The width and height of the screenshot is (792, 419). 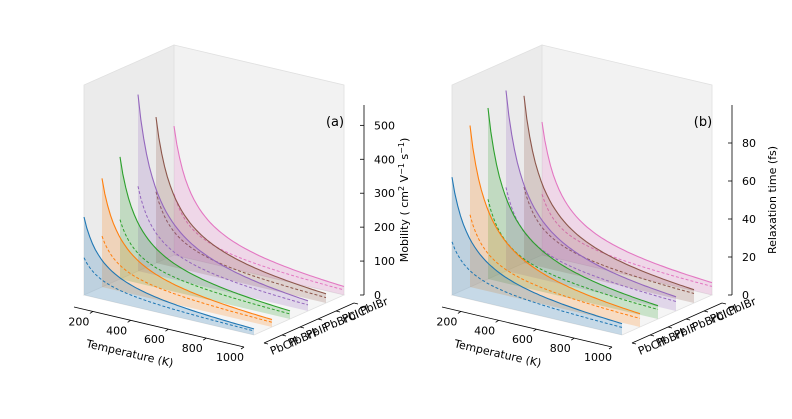 What do you see at coordinates (703, 122) in the screenshot?
I see `panel-label: (b)` at bounding box center [703, 122].